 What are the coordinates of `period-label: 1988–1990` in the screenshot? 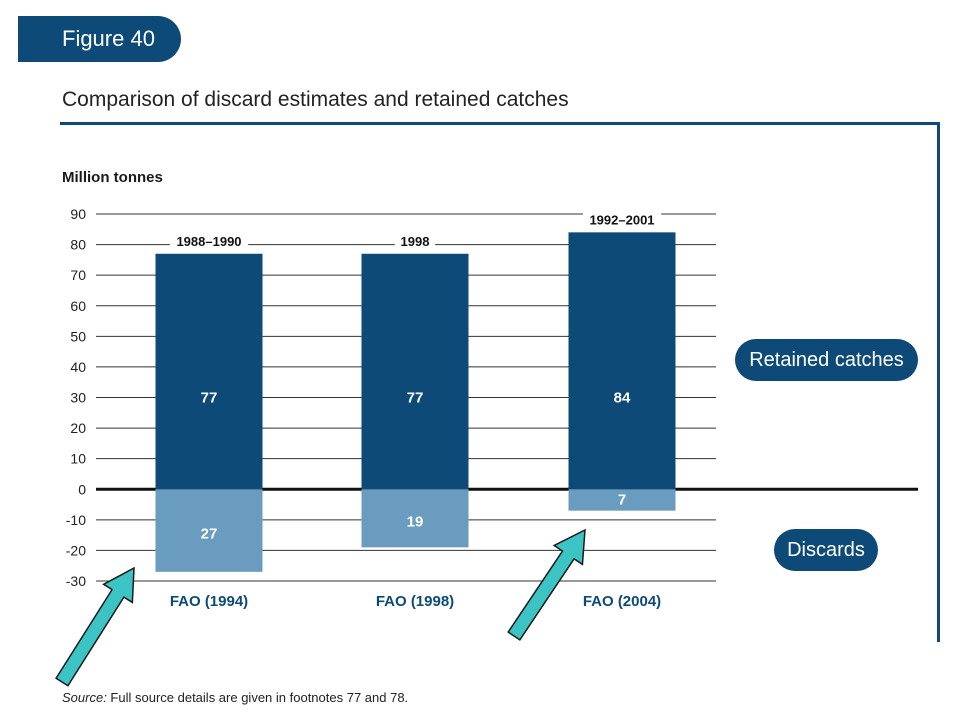 It's located at (208, 241).